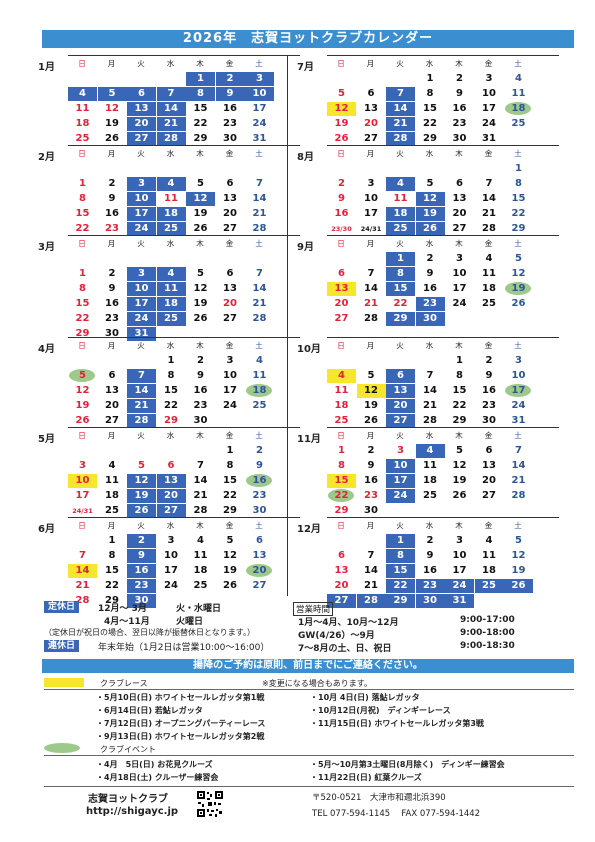 The width and height of the screenshot is (595, 842). Describe the element at coordinates (141, 139) in the screenshot. I see `day-cell: 27` at that location.